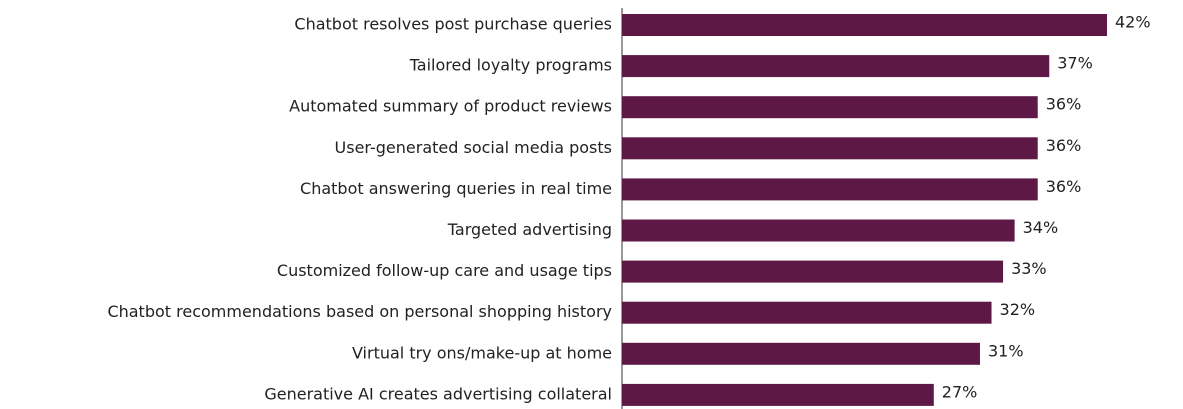 This screenshot has height=409, width=1183. Describe the element at coordinates (1075, 63) in the screenshot. I see `value-label: 37%` at that location.